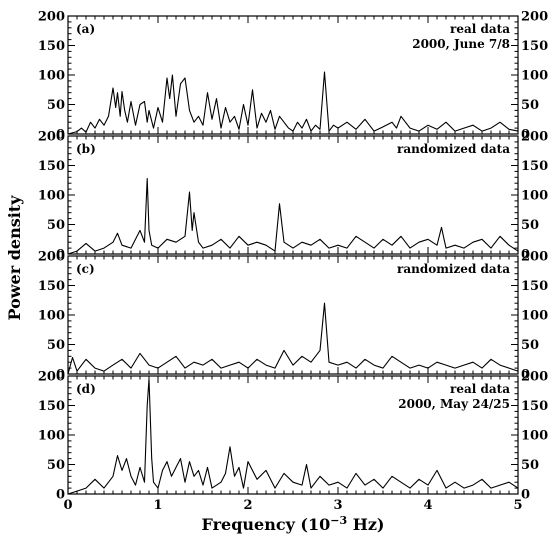 The image size is (556, 546). What do you see at coordinates (85, 269) in the screenshot?
I see `panel-3-label: (c)` at bounding box center [85, 269].